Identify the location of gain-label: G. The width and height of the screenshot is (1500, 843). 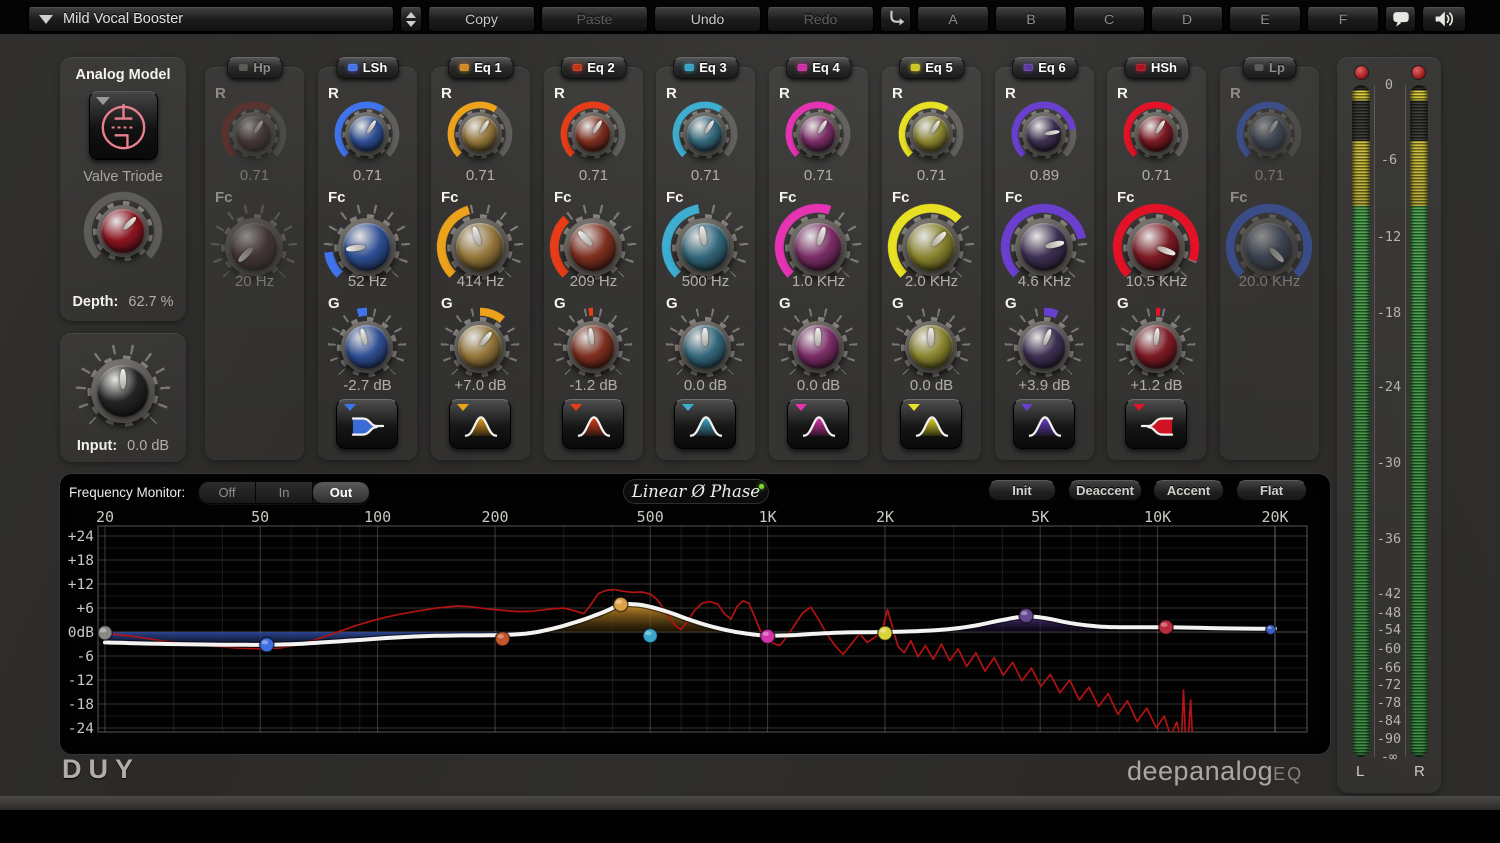
(672, 303).